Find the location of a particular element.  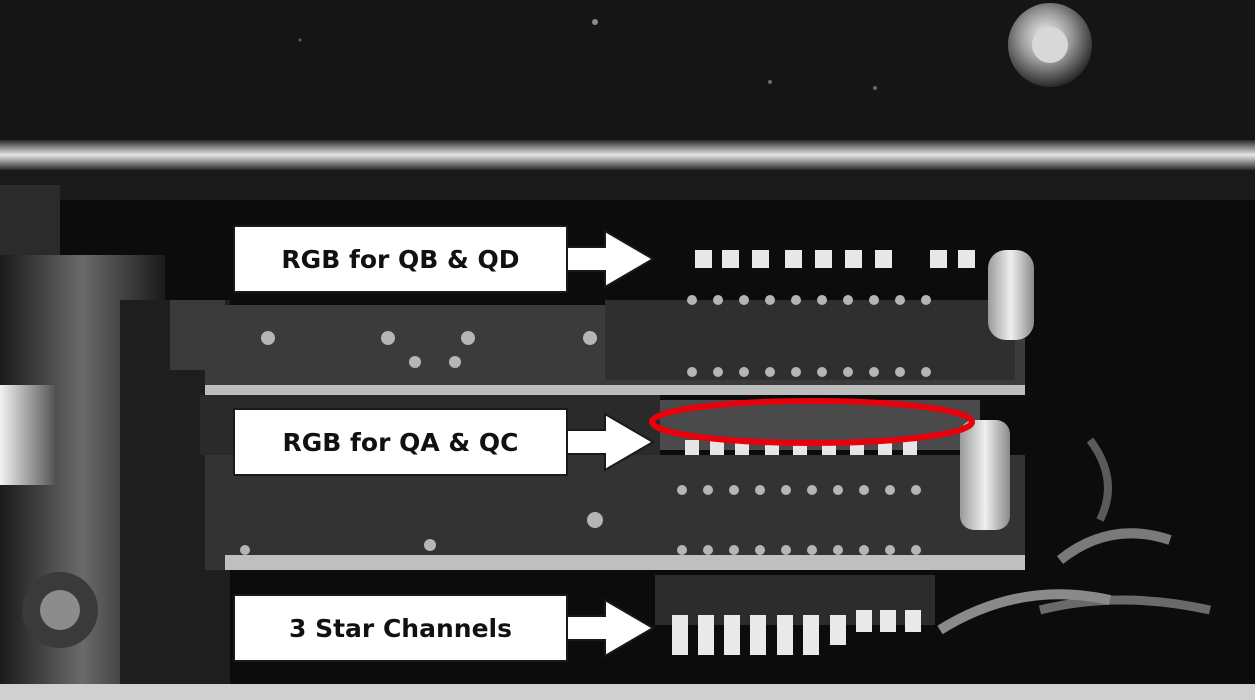

label-rgb-qb-qd: RGB for QB & QD is located at coordinates (400, 259).